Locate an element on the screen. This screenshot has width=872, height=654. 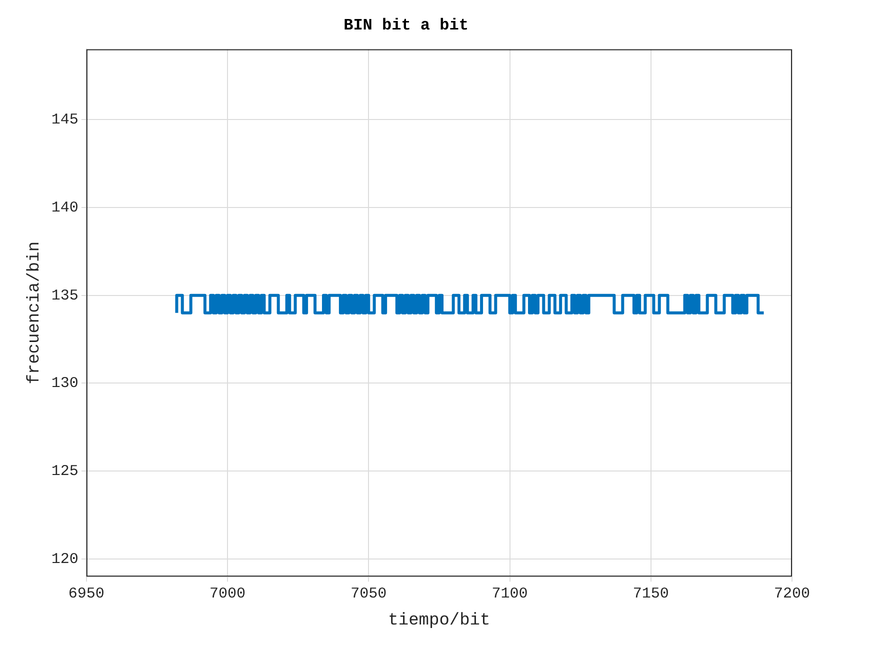
x-tick-label: 7200 is located at coordinates (792, 594).